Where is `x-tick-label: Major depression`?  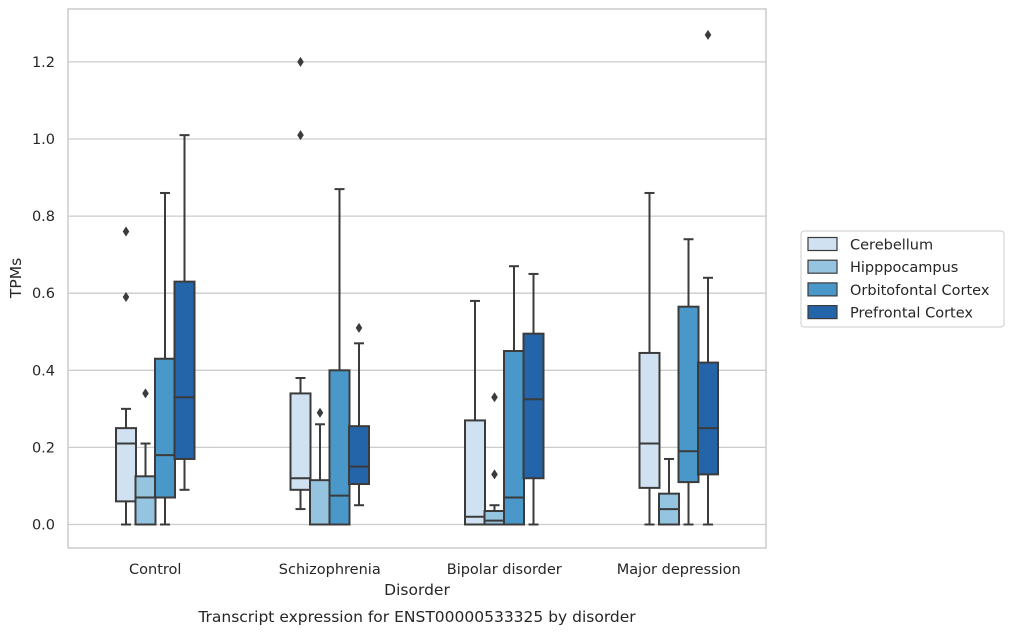
x-tick-label: Major depression is located at coordinates (679, 570).